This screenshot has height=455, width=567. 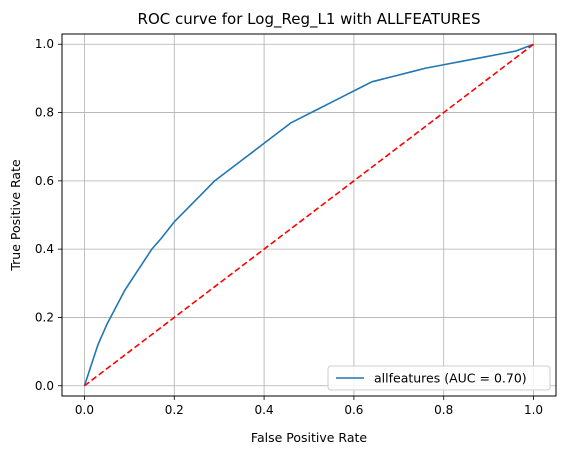 What do you see at coordinates (264, 410) in the screenshot?
I see `x-tick-label: 0.4` at bounding box center [264, 410].